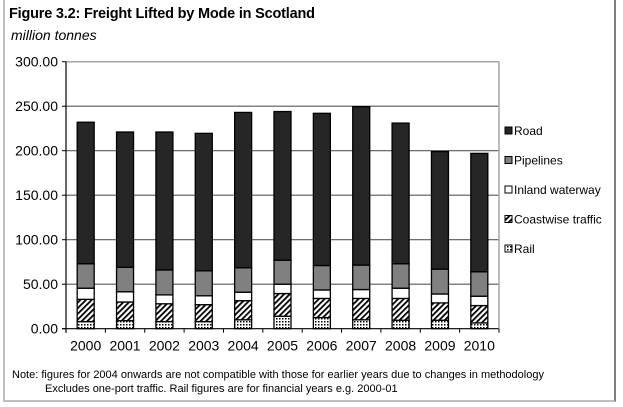 The image size is (623, 407). I want to click on x-tick-label: 2001, so click(124, 346).